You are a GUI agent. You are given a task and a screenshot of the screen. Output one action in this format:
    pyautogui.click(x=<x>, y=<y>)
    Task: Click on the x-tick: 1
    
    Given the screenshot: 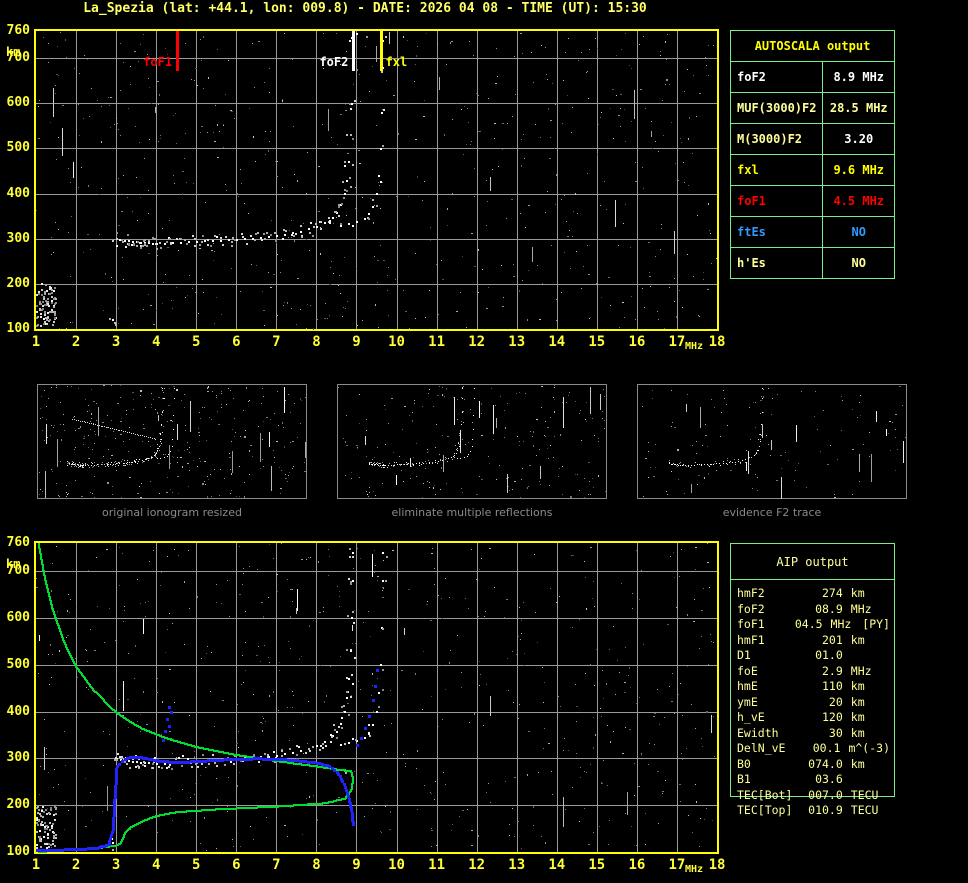 What is the action you would take?
    pyautogui.click(x=36, y=865)
    